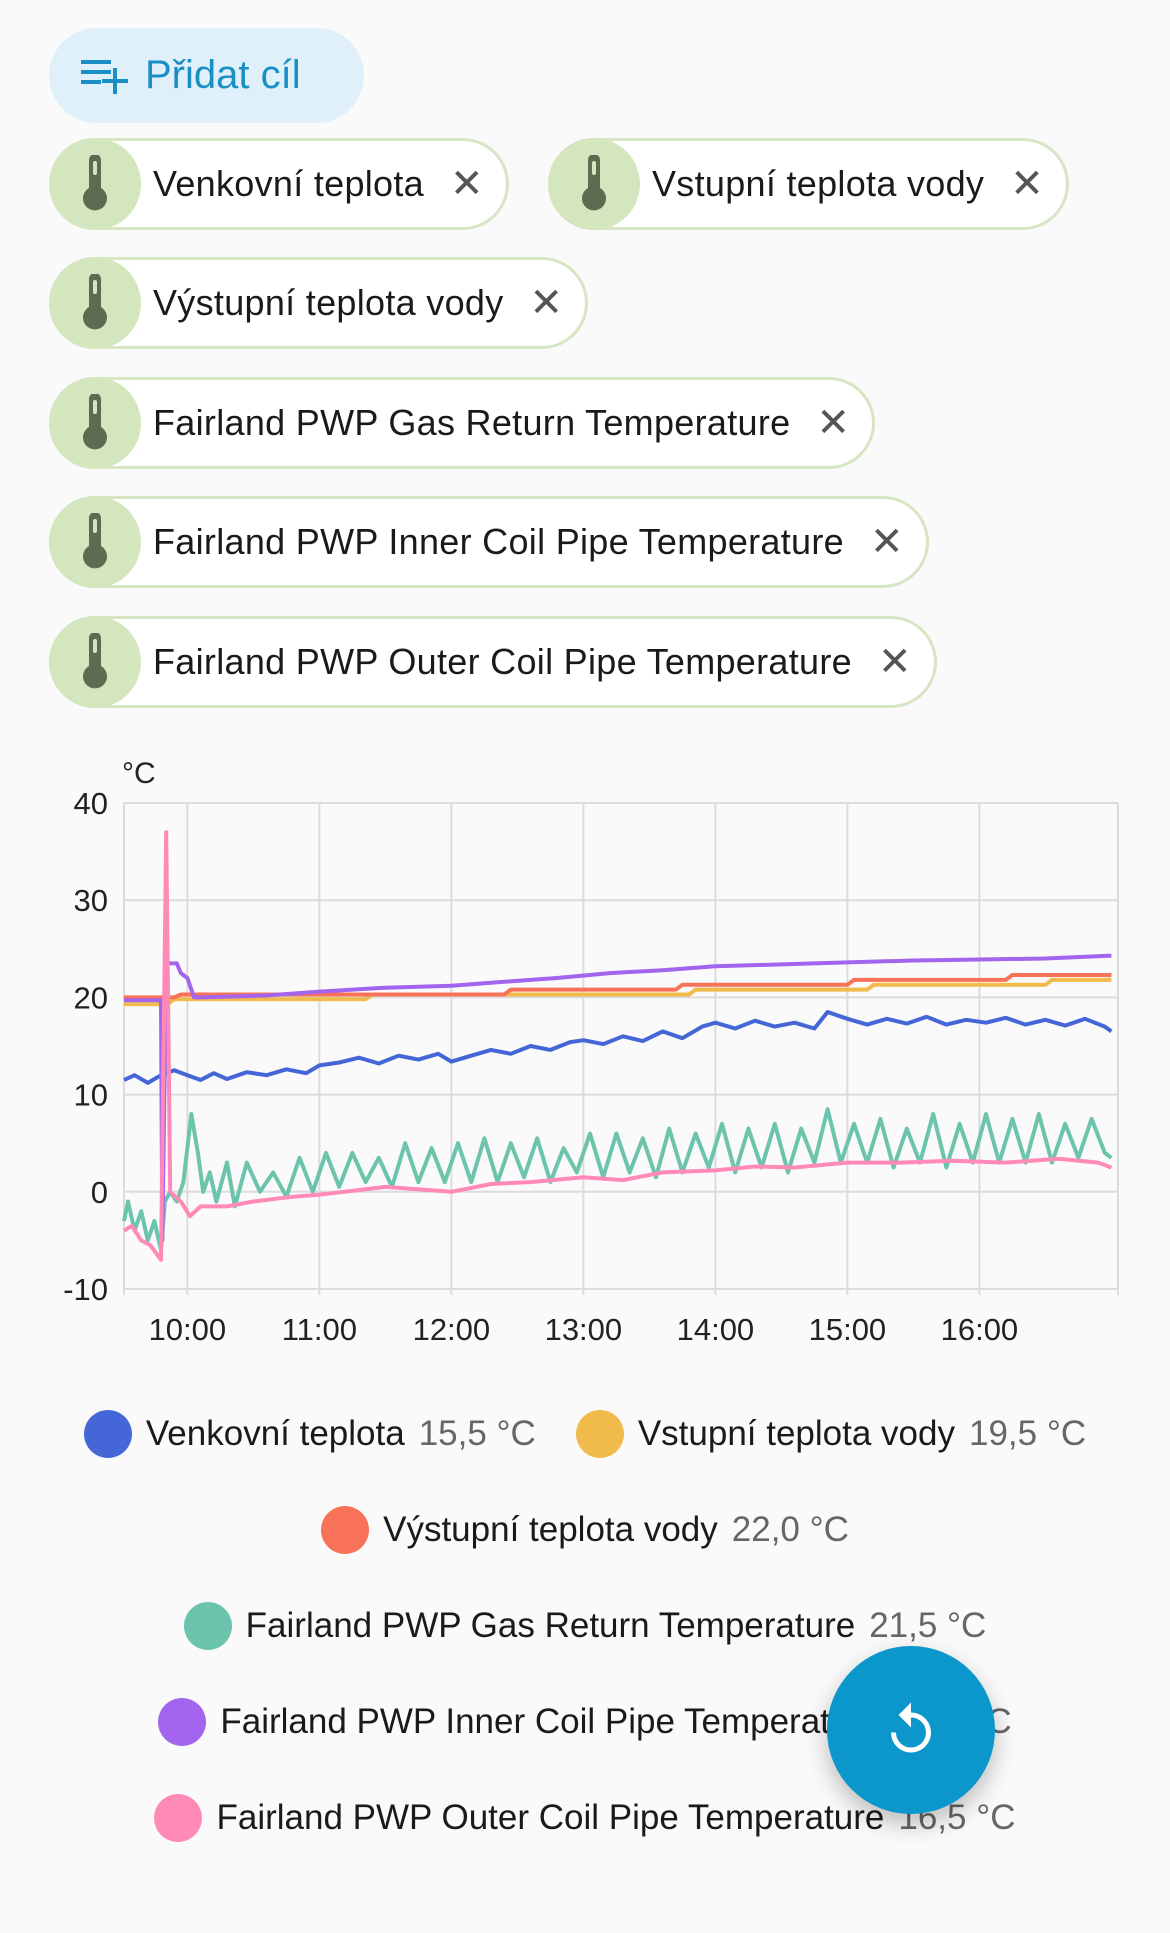 The height and width of the screenshot is (1933, 1170). I want to click on x-tick-label: 12:00, so click(452, 1329).